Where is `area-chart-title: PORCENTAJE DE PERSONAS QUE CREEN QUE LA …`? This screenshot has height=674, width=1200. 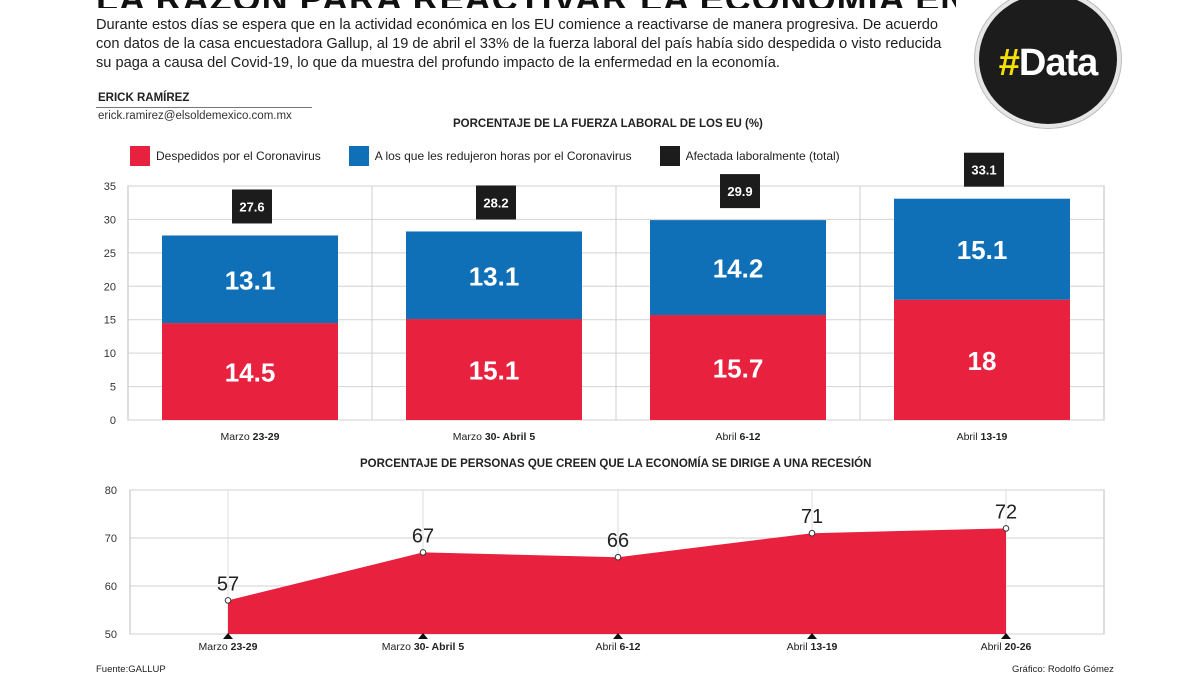
area-chart-title: PORCENTAJE DE PERSONAS QUE CREEN QUE LA … is located at coordinates (616, 464).